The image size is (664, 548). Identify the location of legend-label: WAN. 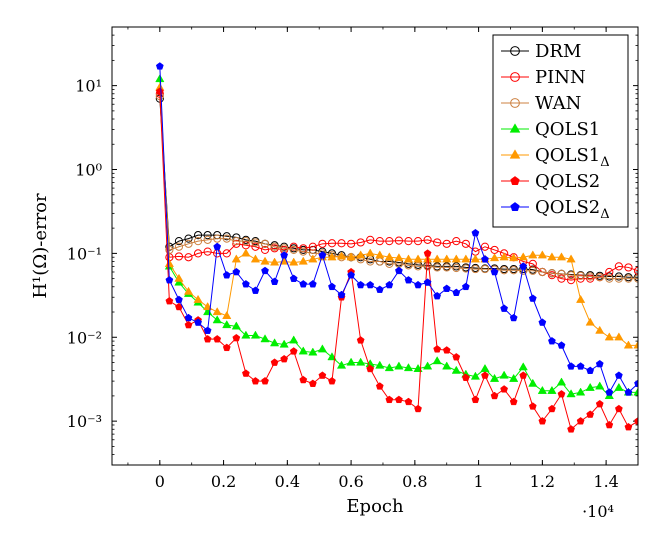
(558, 103).